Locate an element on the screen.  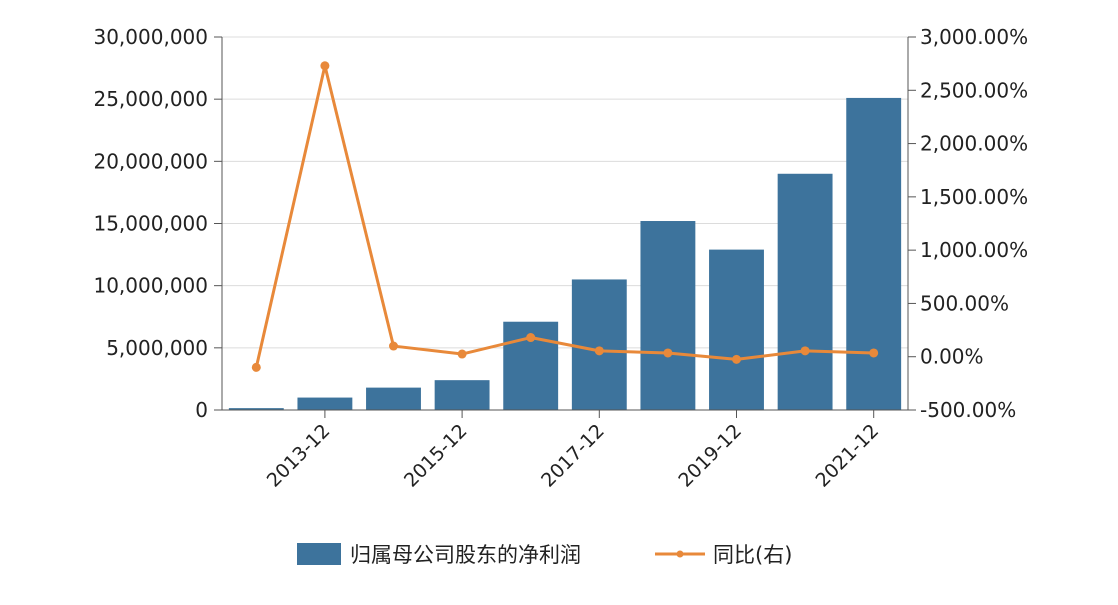
y-right-tick-label: 3,000.00% is located at coordinates (974, 37).